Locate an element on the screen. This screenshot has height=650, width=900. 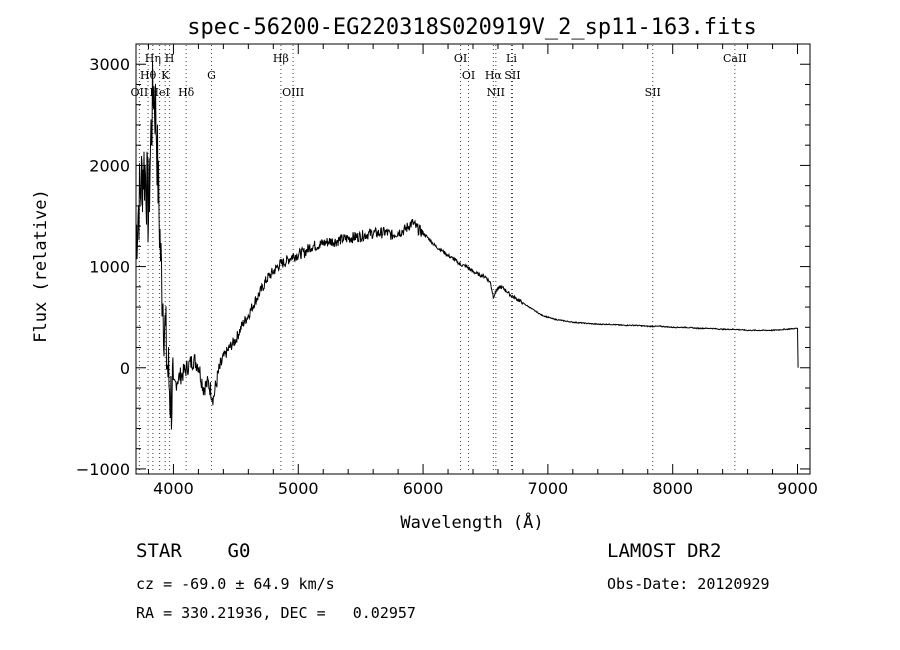
y-tick-label: 1000 is located at coordinates (109, 267).